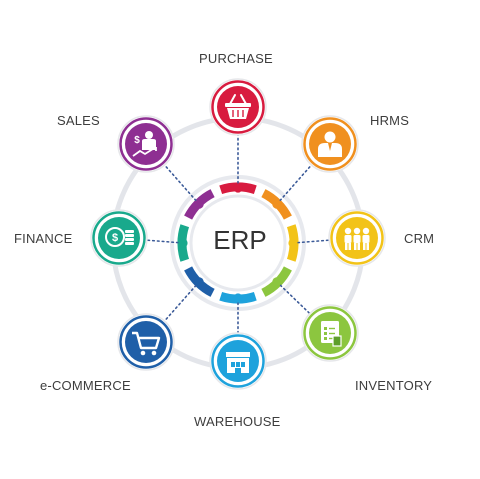 This screenshot has height=479, width=480. Describe the element at coordinates (181, 302) in the screenshot. I see `connector-ecommerce` at that location.